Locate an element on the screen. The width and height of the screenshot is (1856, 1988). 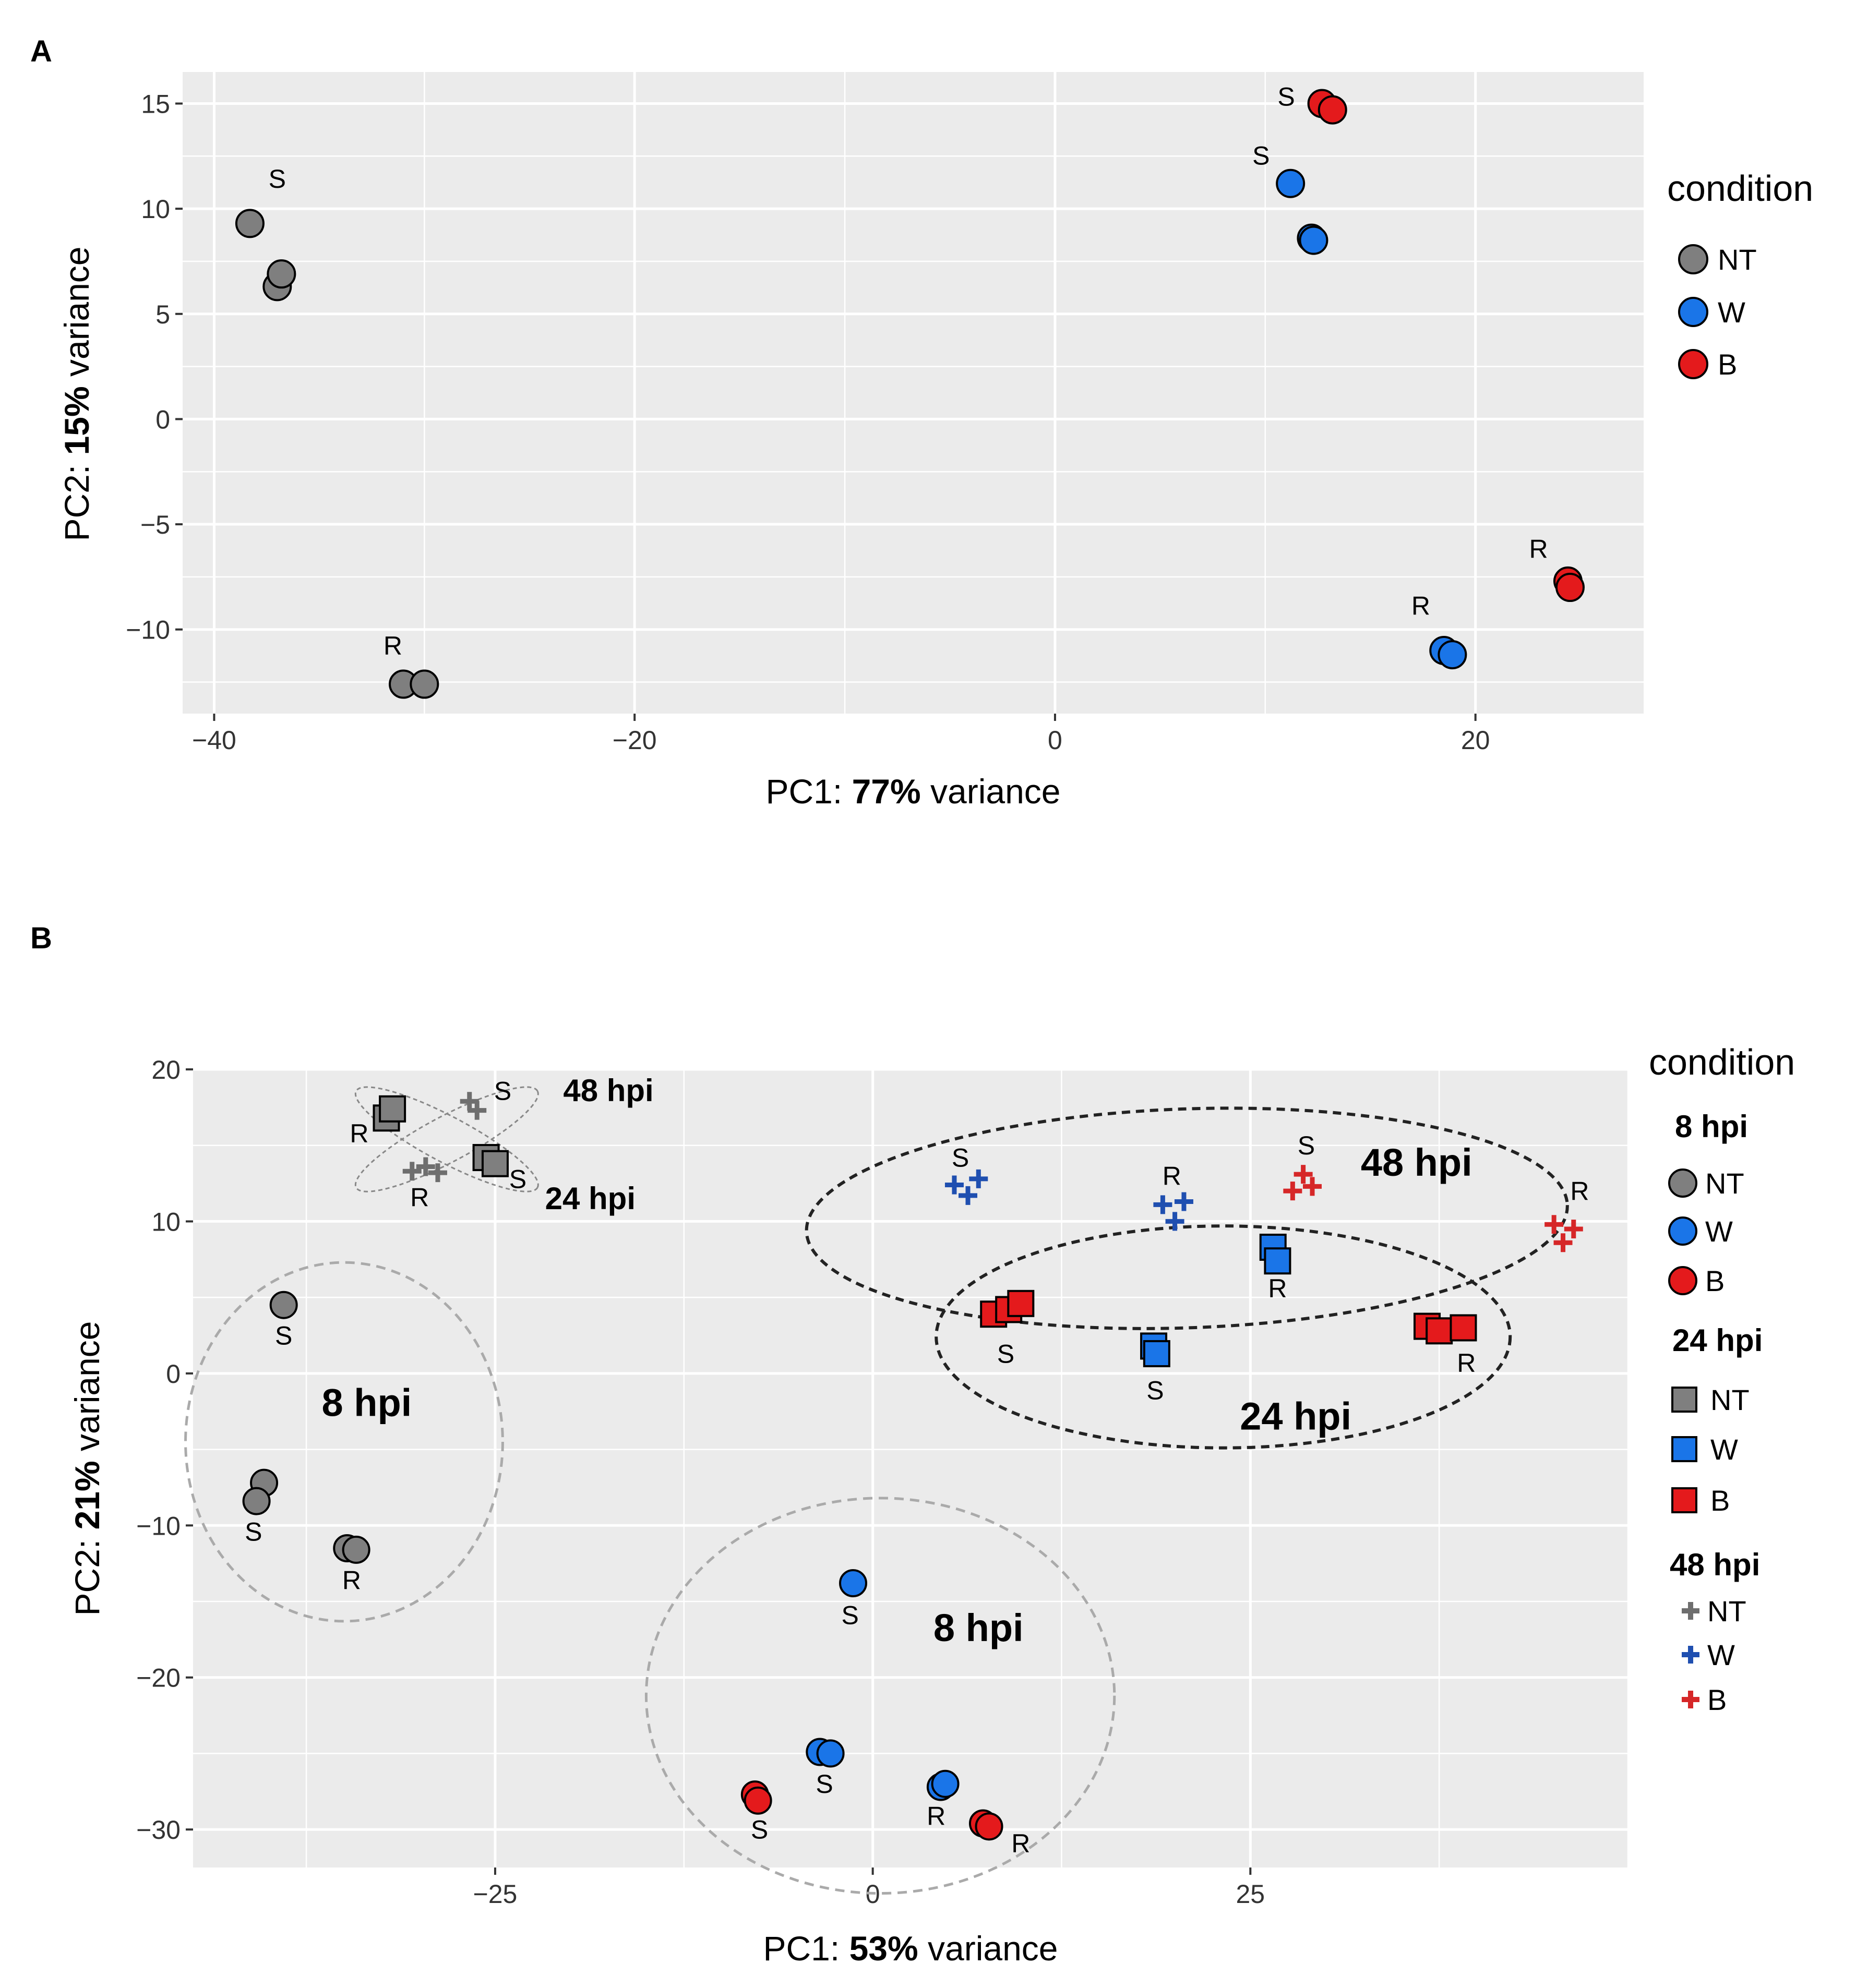
x-tick-label: −25 is located at coordinates (495, 1894).